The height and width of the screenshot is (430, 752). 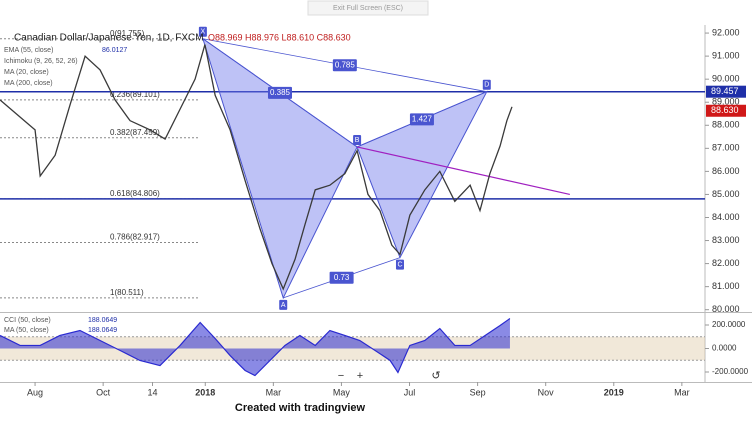 What do you see at coordinates (726, 217) in the screenshot?
I see `y-tick-label: 84.000` at bounding box center [726, 217].